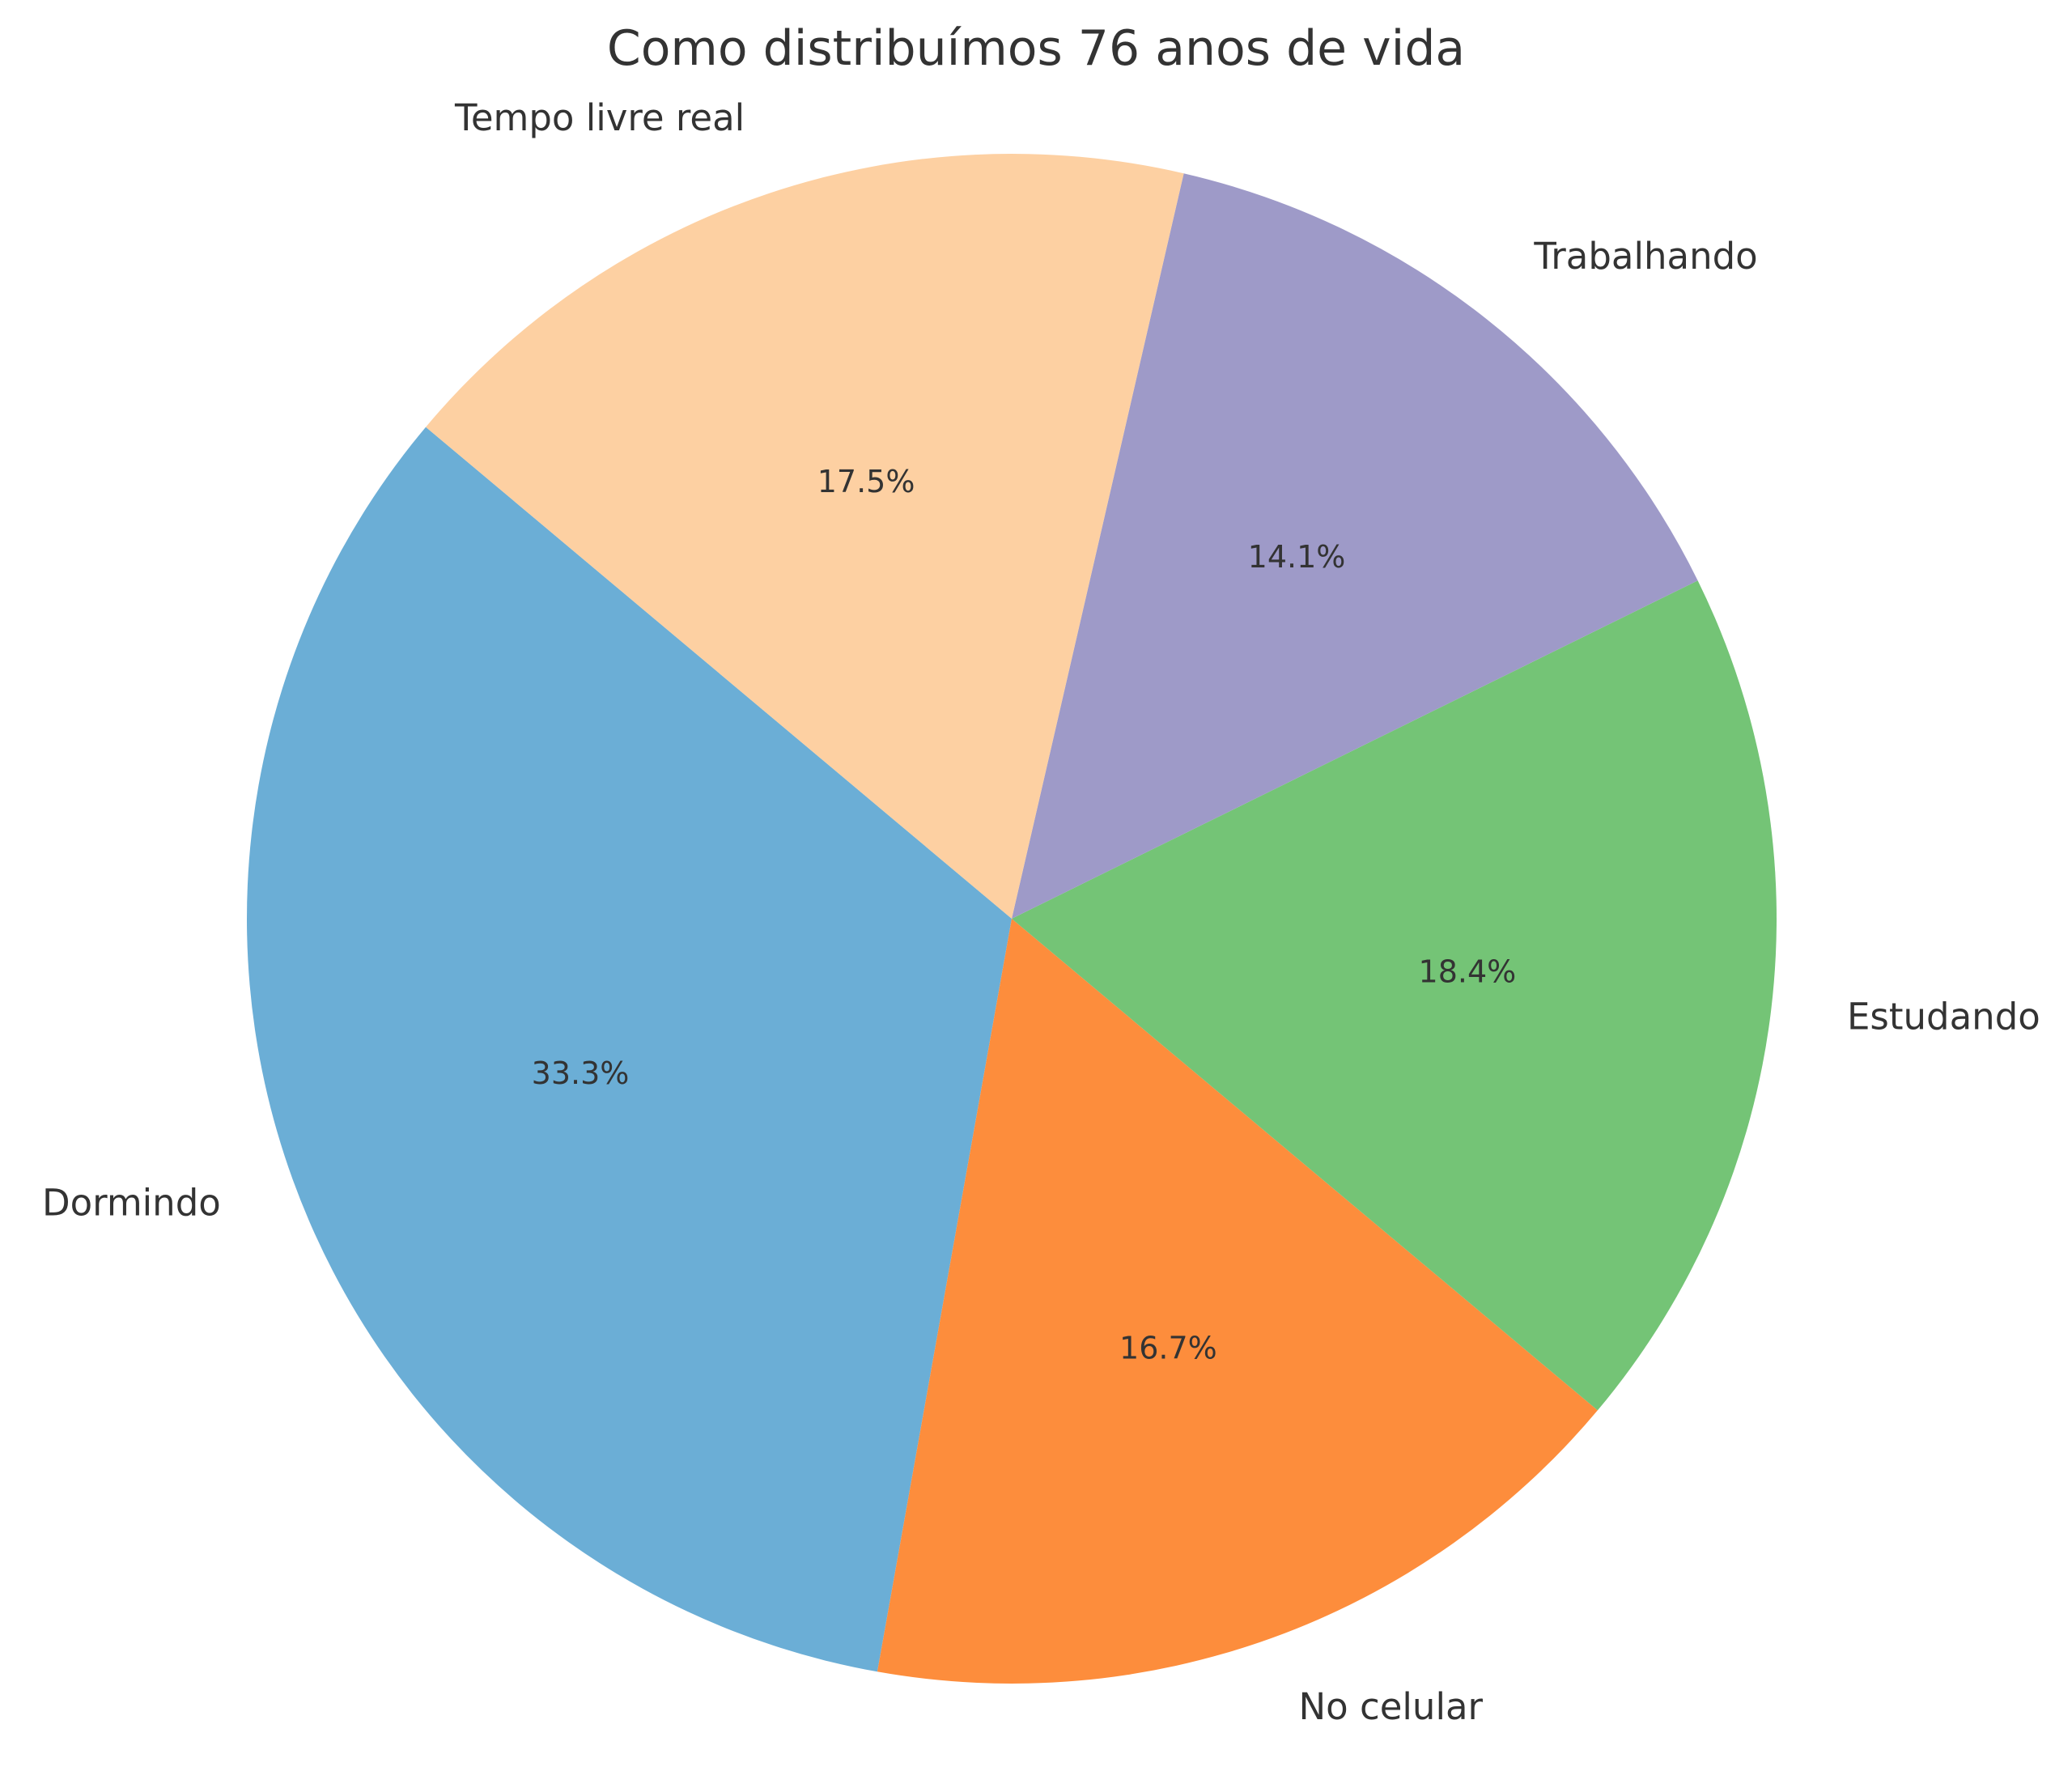 Image resolution: width=2072 pixels, height=1771 pixels. What do you see at coordinates (1355, 546) in the screenshot?
I see `pie-slice-trabalhando` at bounding box center [1355, 546].